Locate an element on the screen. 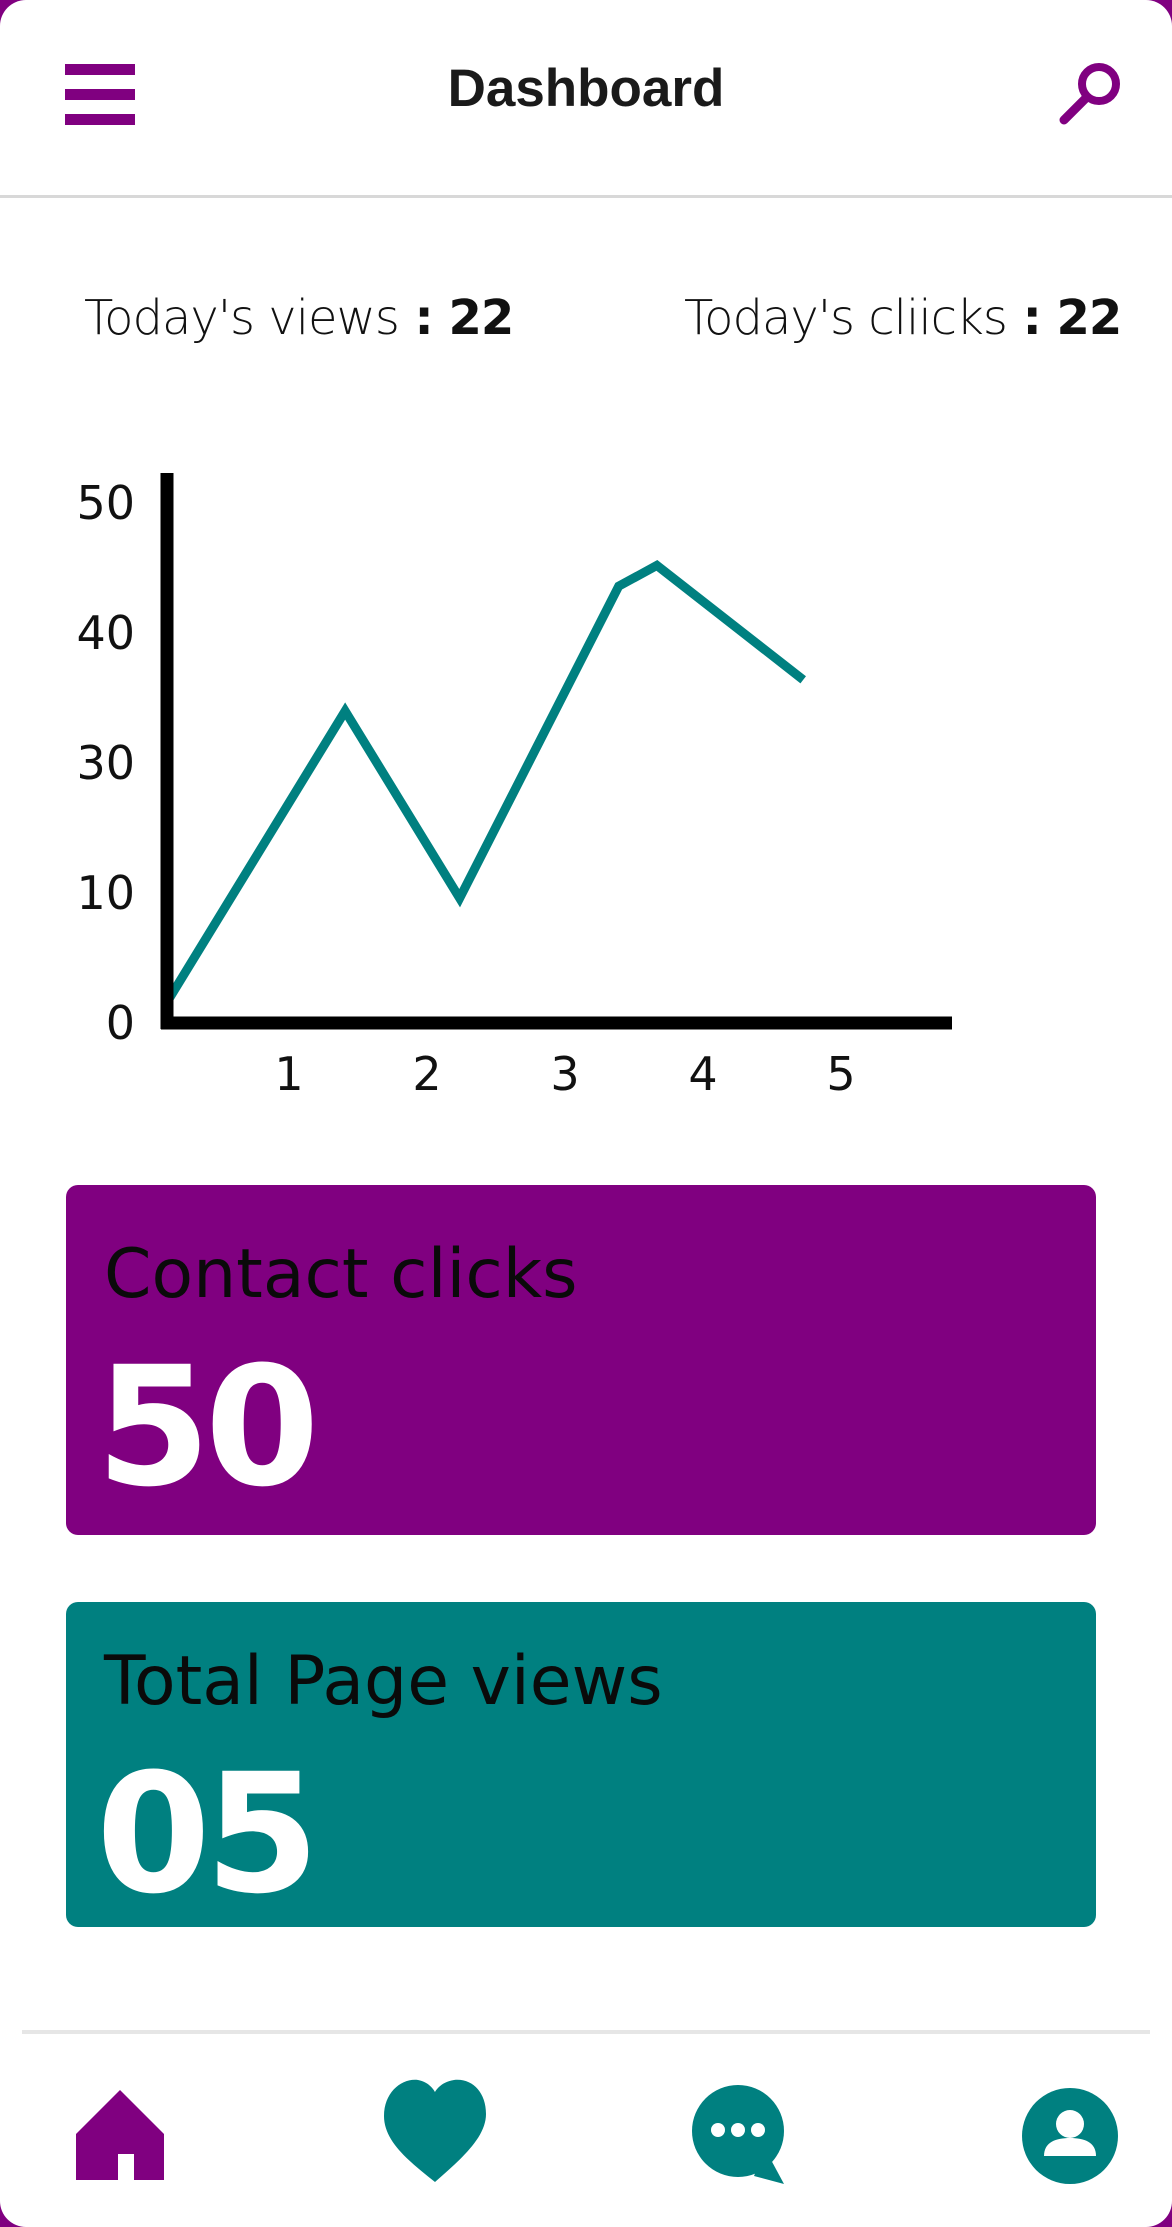 Image resolution: width=1172 pixels, height=2227 pixels. profile-icon is located at coordinates (1070, 2136).